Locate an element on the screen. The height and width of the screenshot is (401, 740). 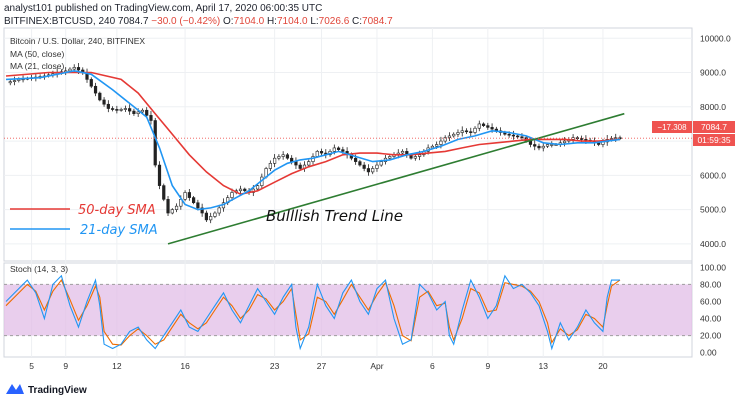
price-tick-label: 4000.0 is located at coordinates (713, 244).